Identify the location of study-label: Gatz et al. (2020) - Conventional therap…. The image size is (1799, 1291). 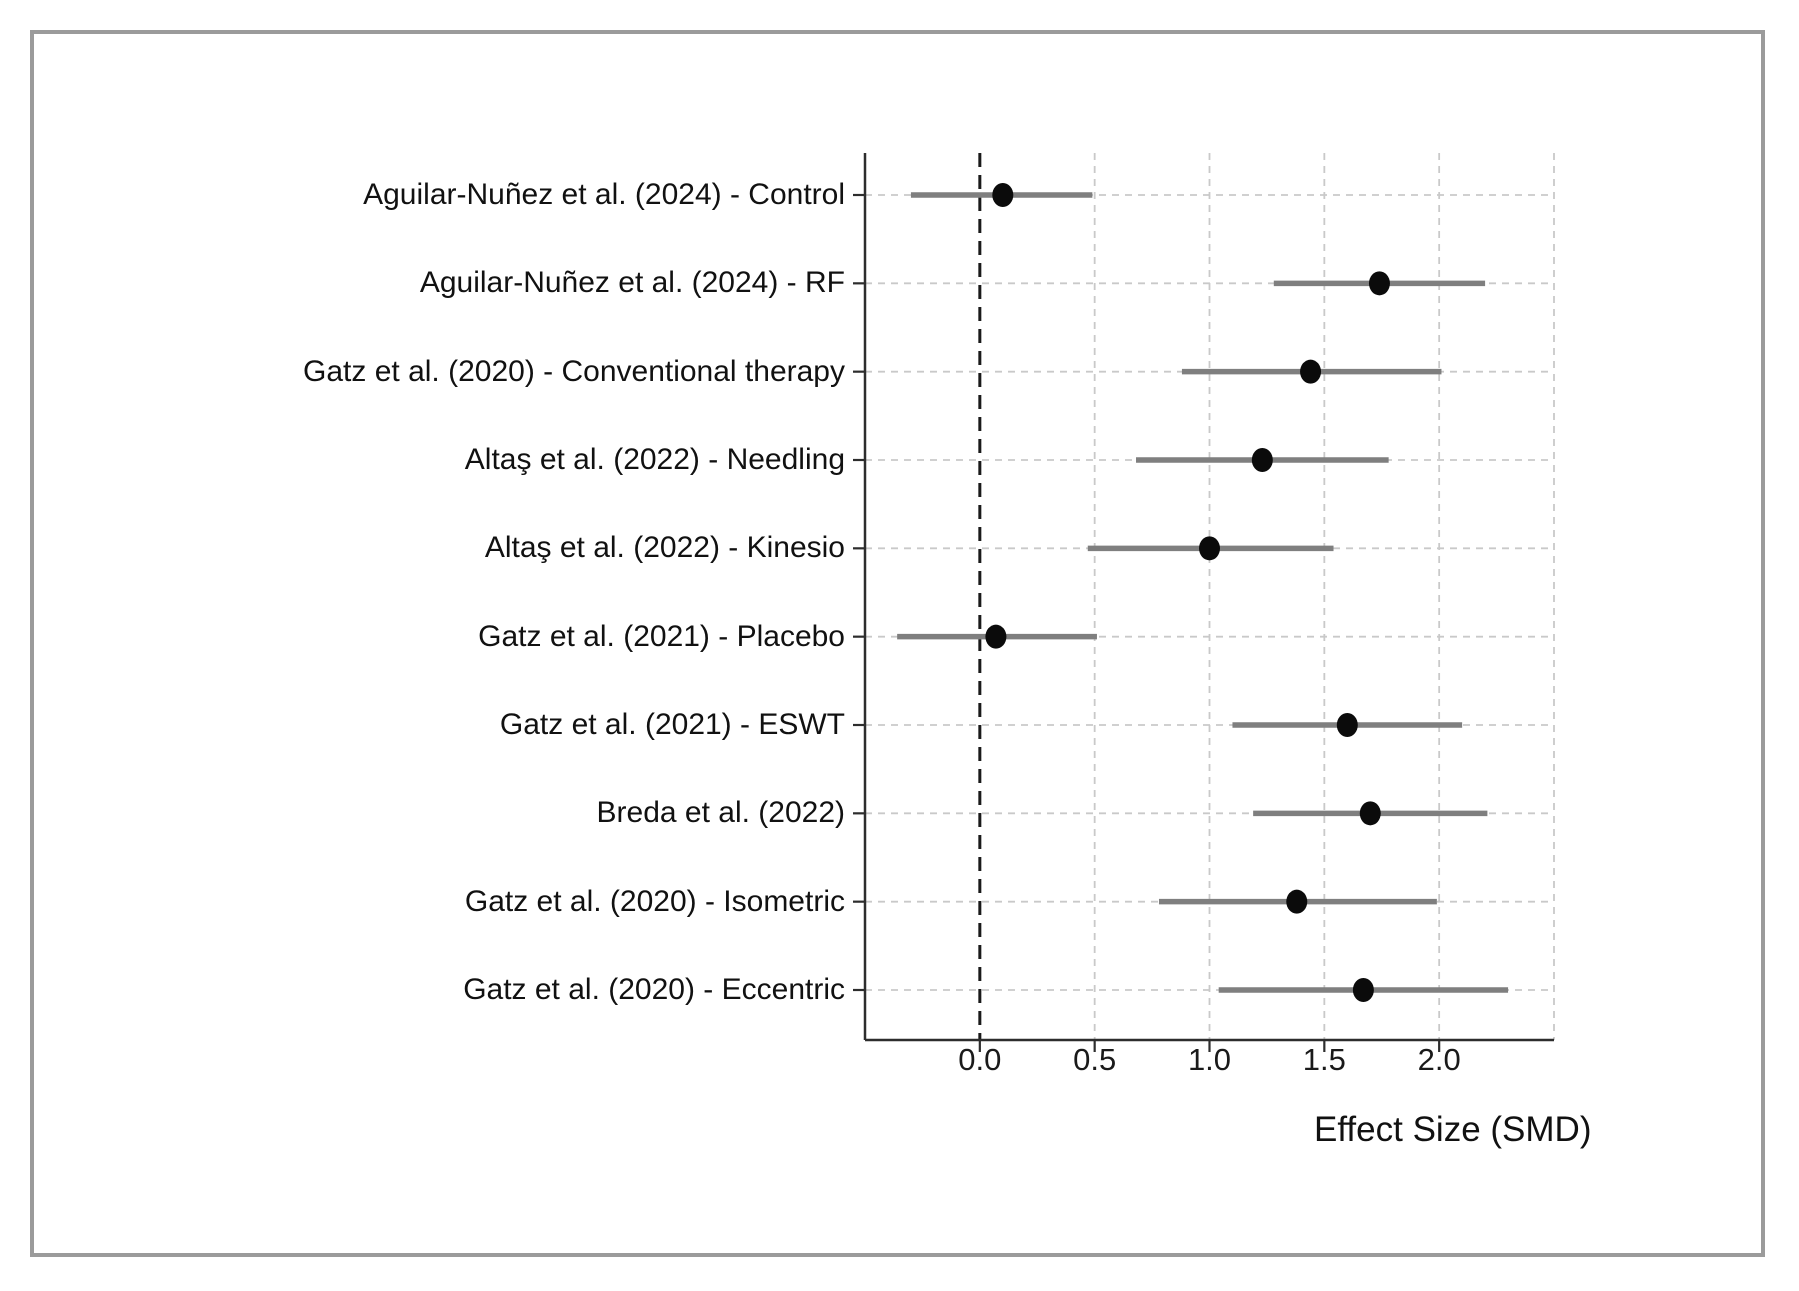
(574, 371).